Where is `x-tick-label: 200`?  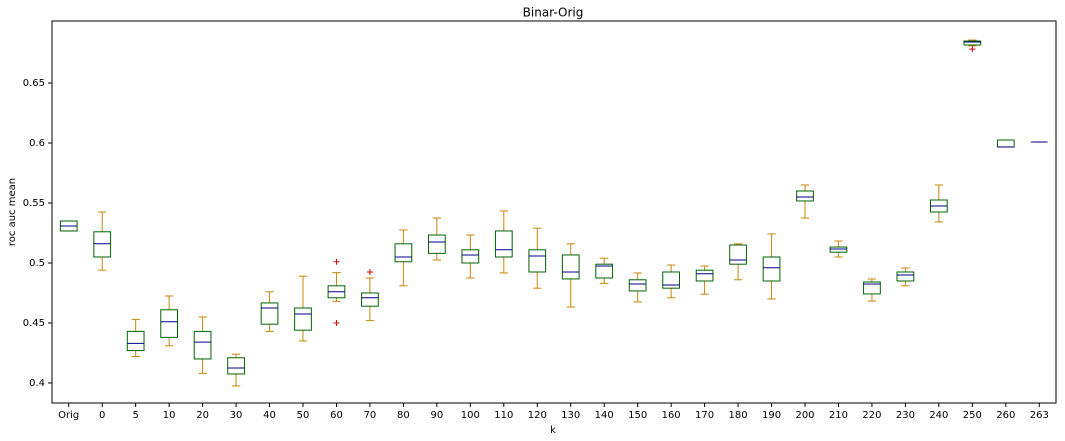 x-tick-label: 200 is located at coordinates (804, 415).